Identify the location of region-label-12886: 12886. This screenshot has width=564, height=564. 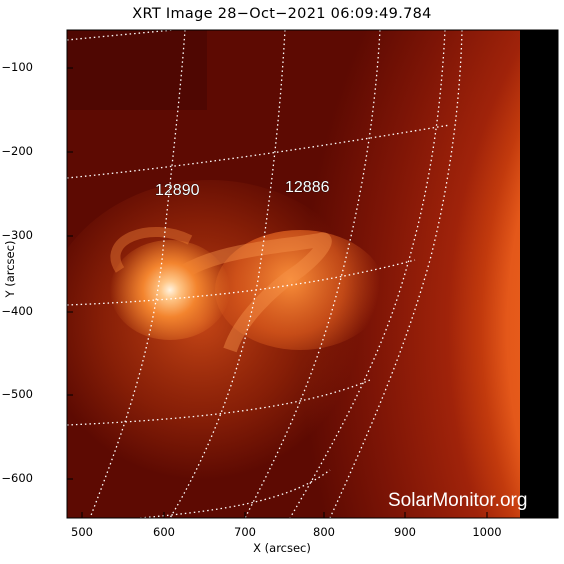
(307, 187).